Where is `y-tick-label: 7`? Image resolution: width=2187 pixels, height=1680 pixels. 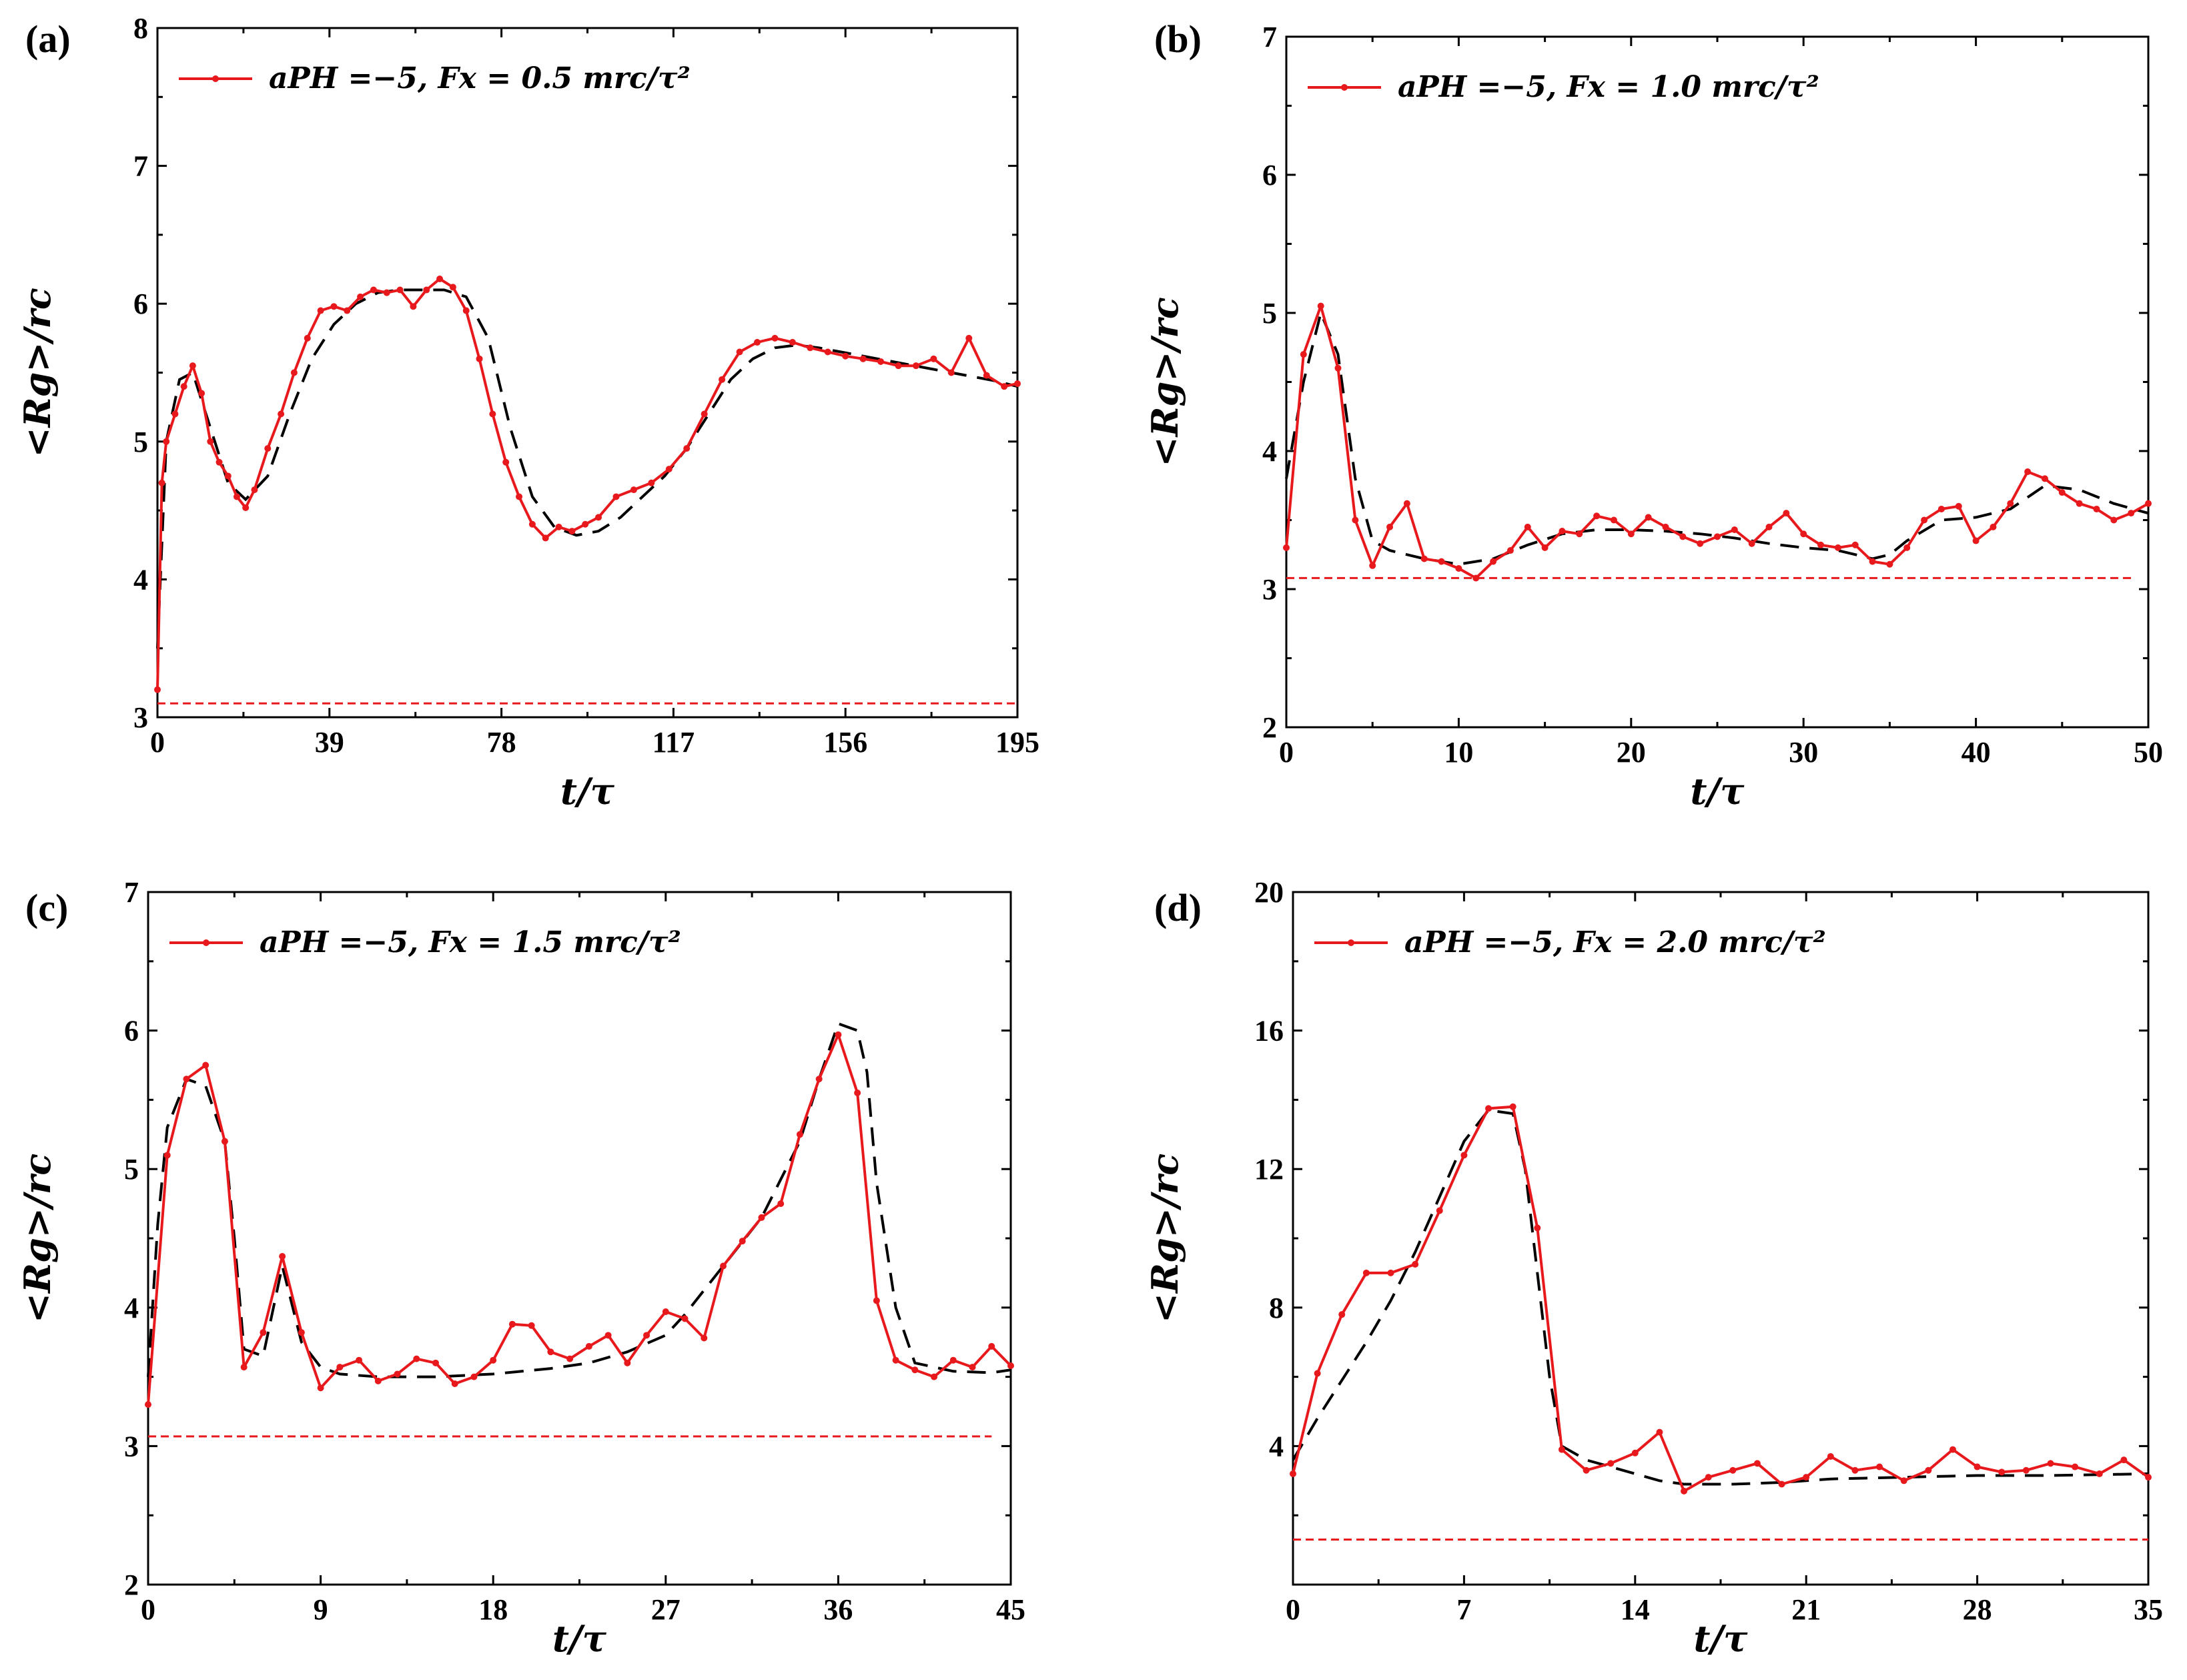
y-tick-label: 7 is located at coordinates (131, 893).